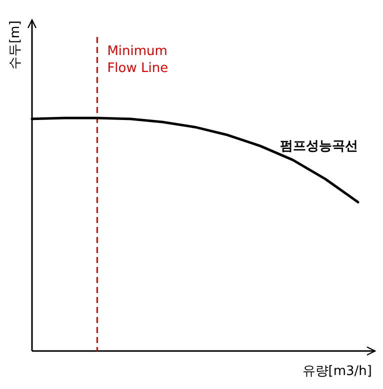  Describe the element at coordinates (15, 45) in the screenshot. I see `y-axis-title: 수두[m]` at that location.